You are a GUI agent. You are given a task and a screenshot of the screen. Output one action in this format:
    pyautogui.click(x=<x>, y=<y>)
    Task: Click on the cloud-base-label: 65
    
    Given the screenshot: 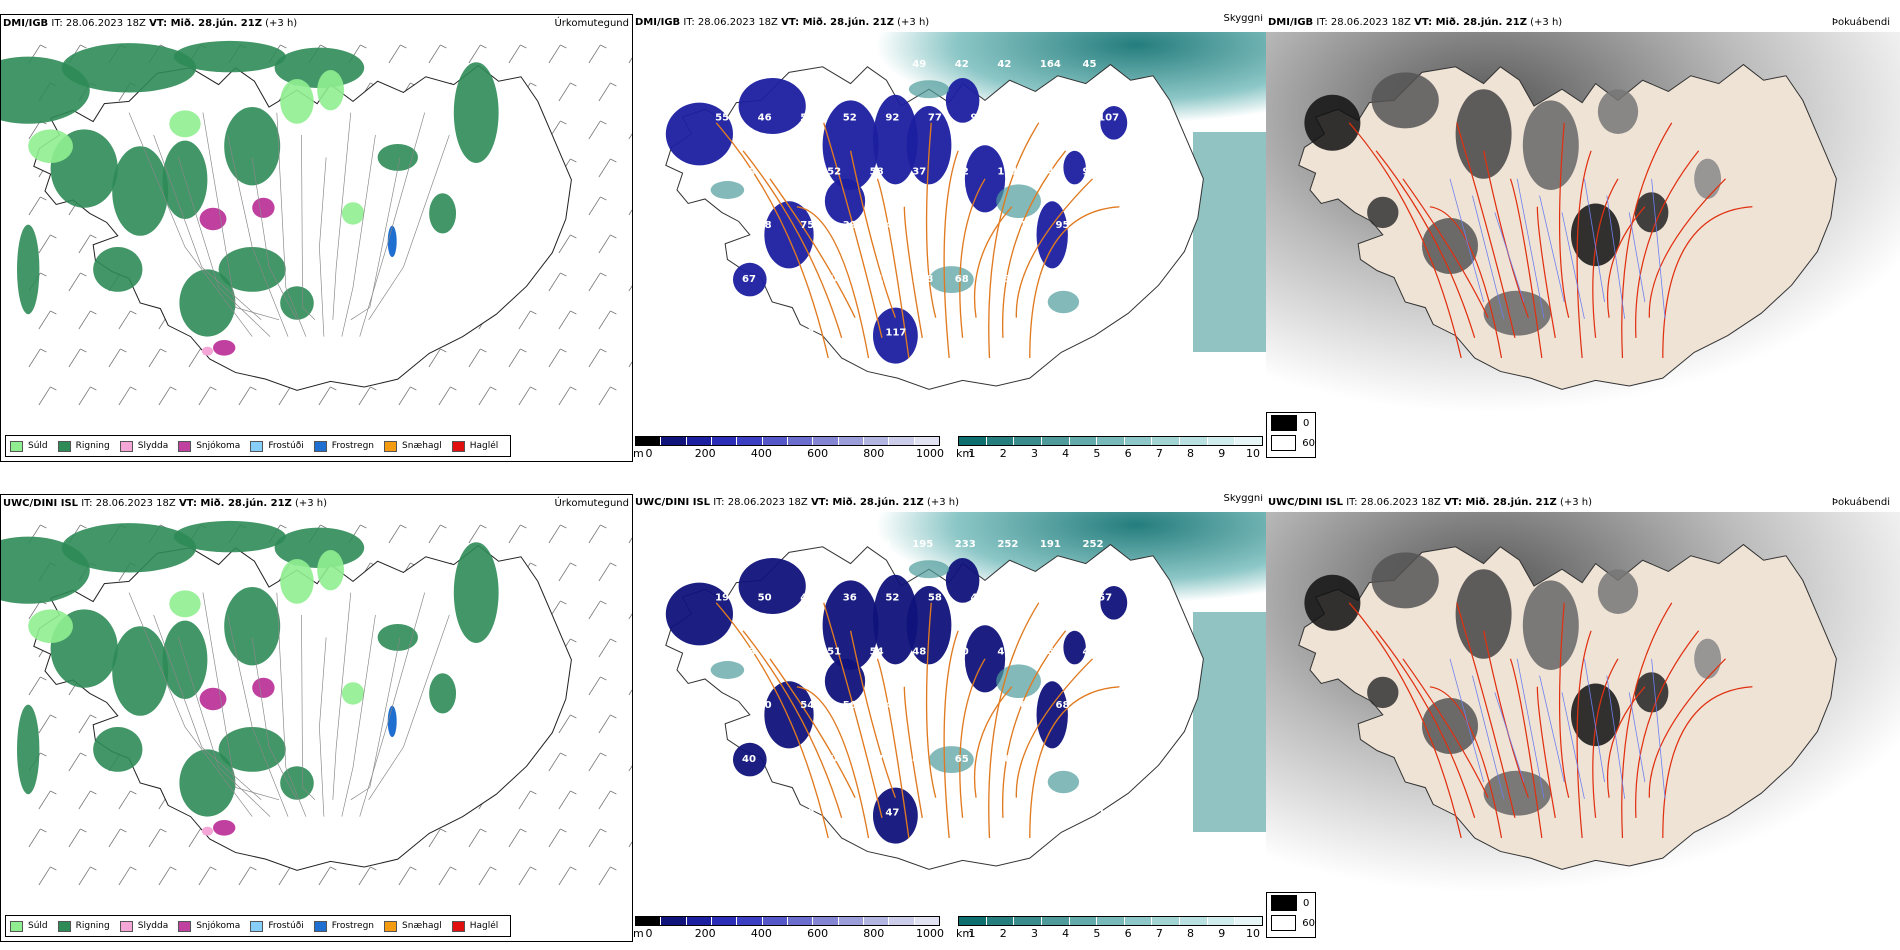 What is the action you would take?
    pyautogui.click(x=962, y=759)
    